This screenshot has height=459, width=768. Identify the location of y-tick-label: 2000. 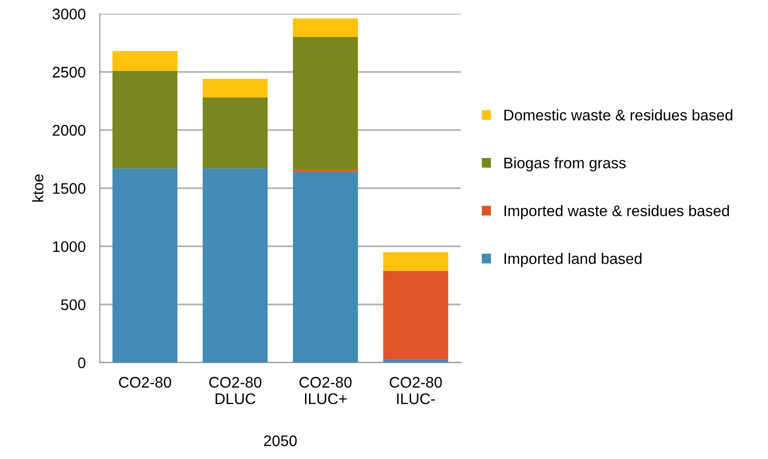
(69, 130).